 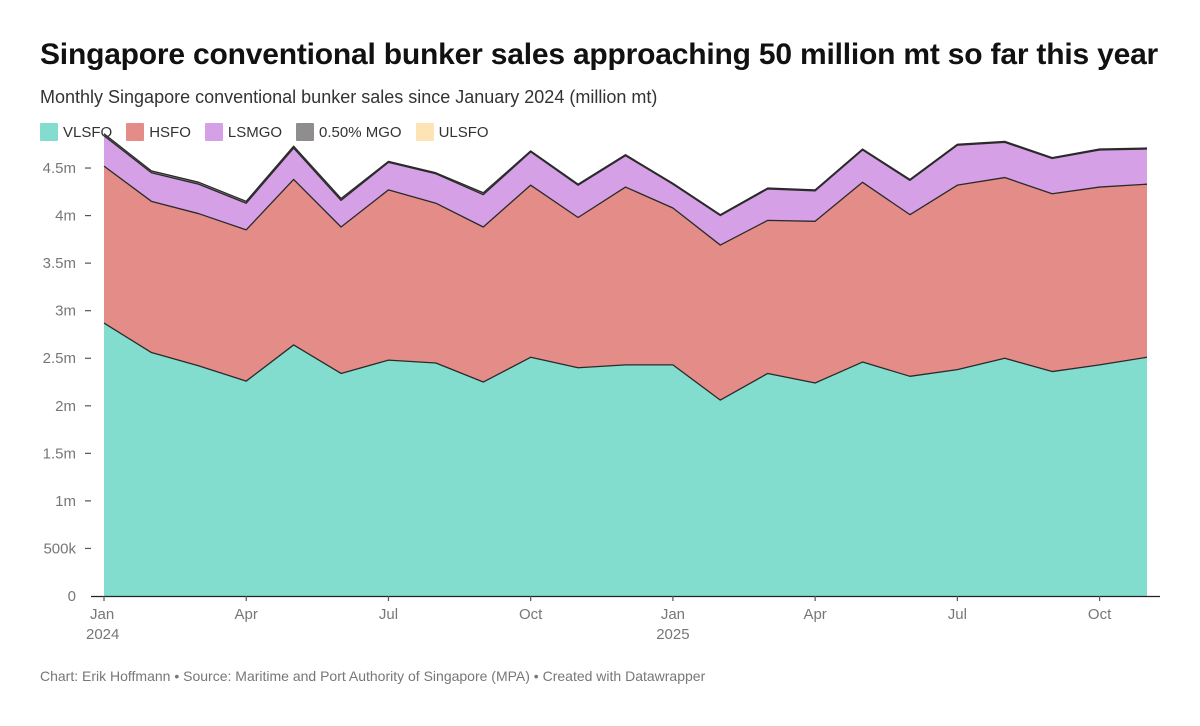 What do you see at coordinates (360, 132) in the screenshot?
I see `legend-label: 0.50% MGO` at bounding box center [360, 132].